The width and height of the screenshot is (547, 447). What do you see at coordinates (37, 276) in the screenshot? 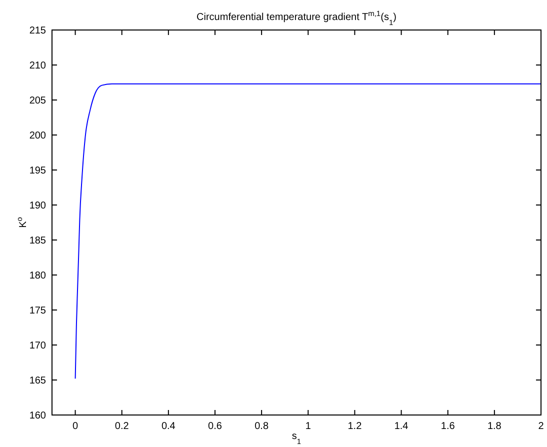
I see `y-tick-label: 180` at bounding box center [37, 276].